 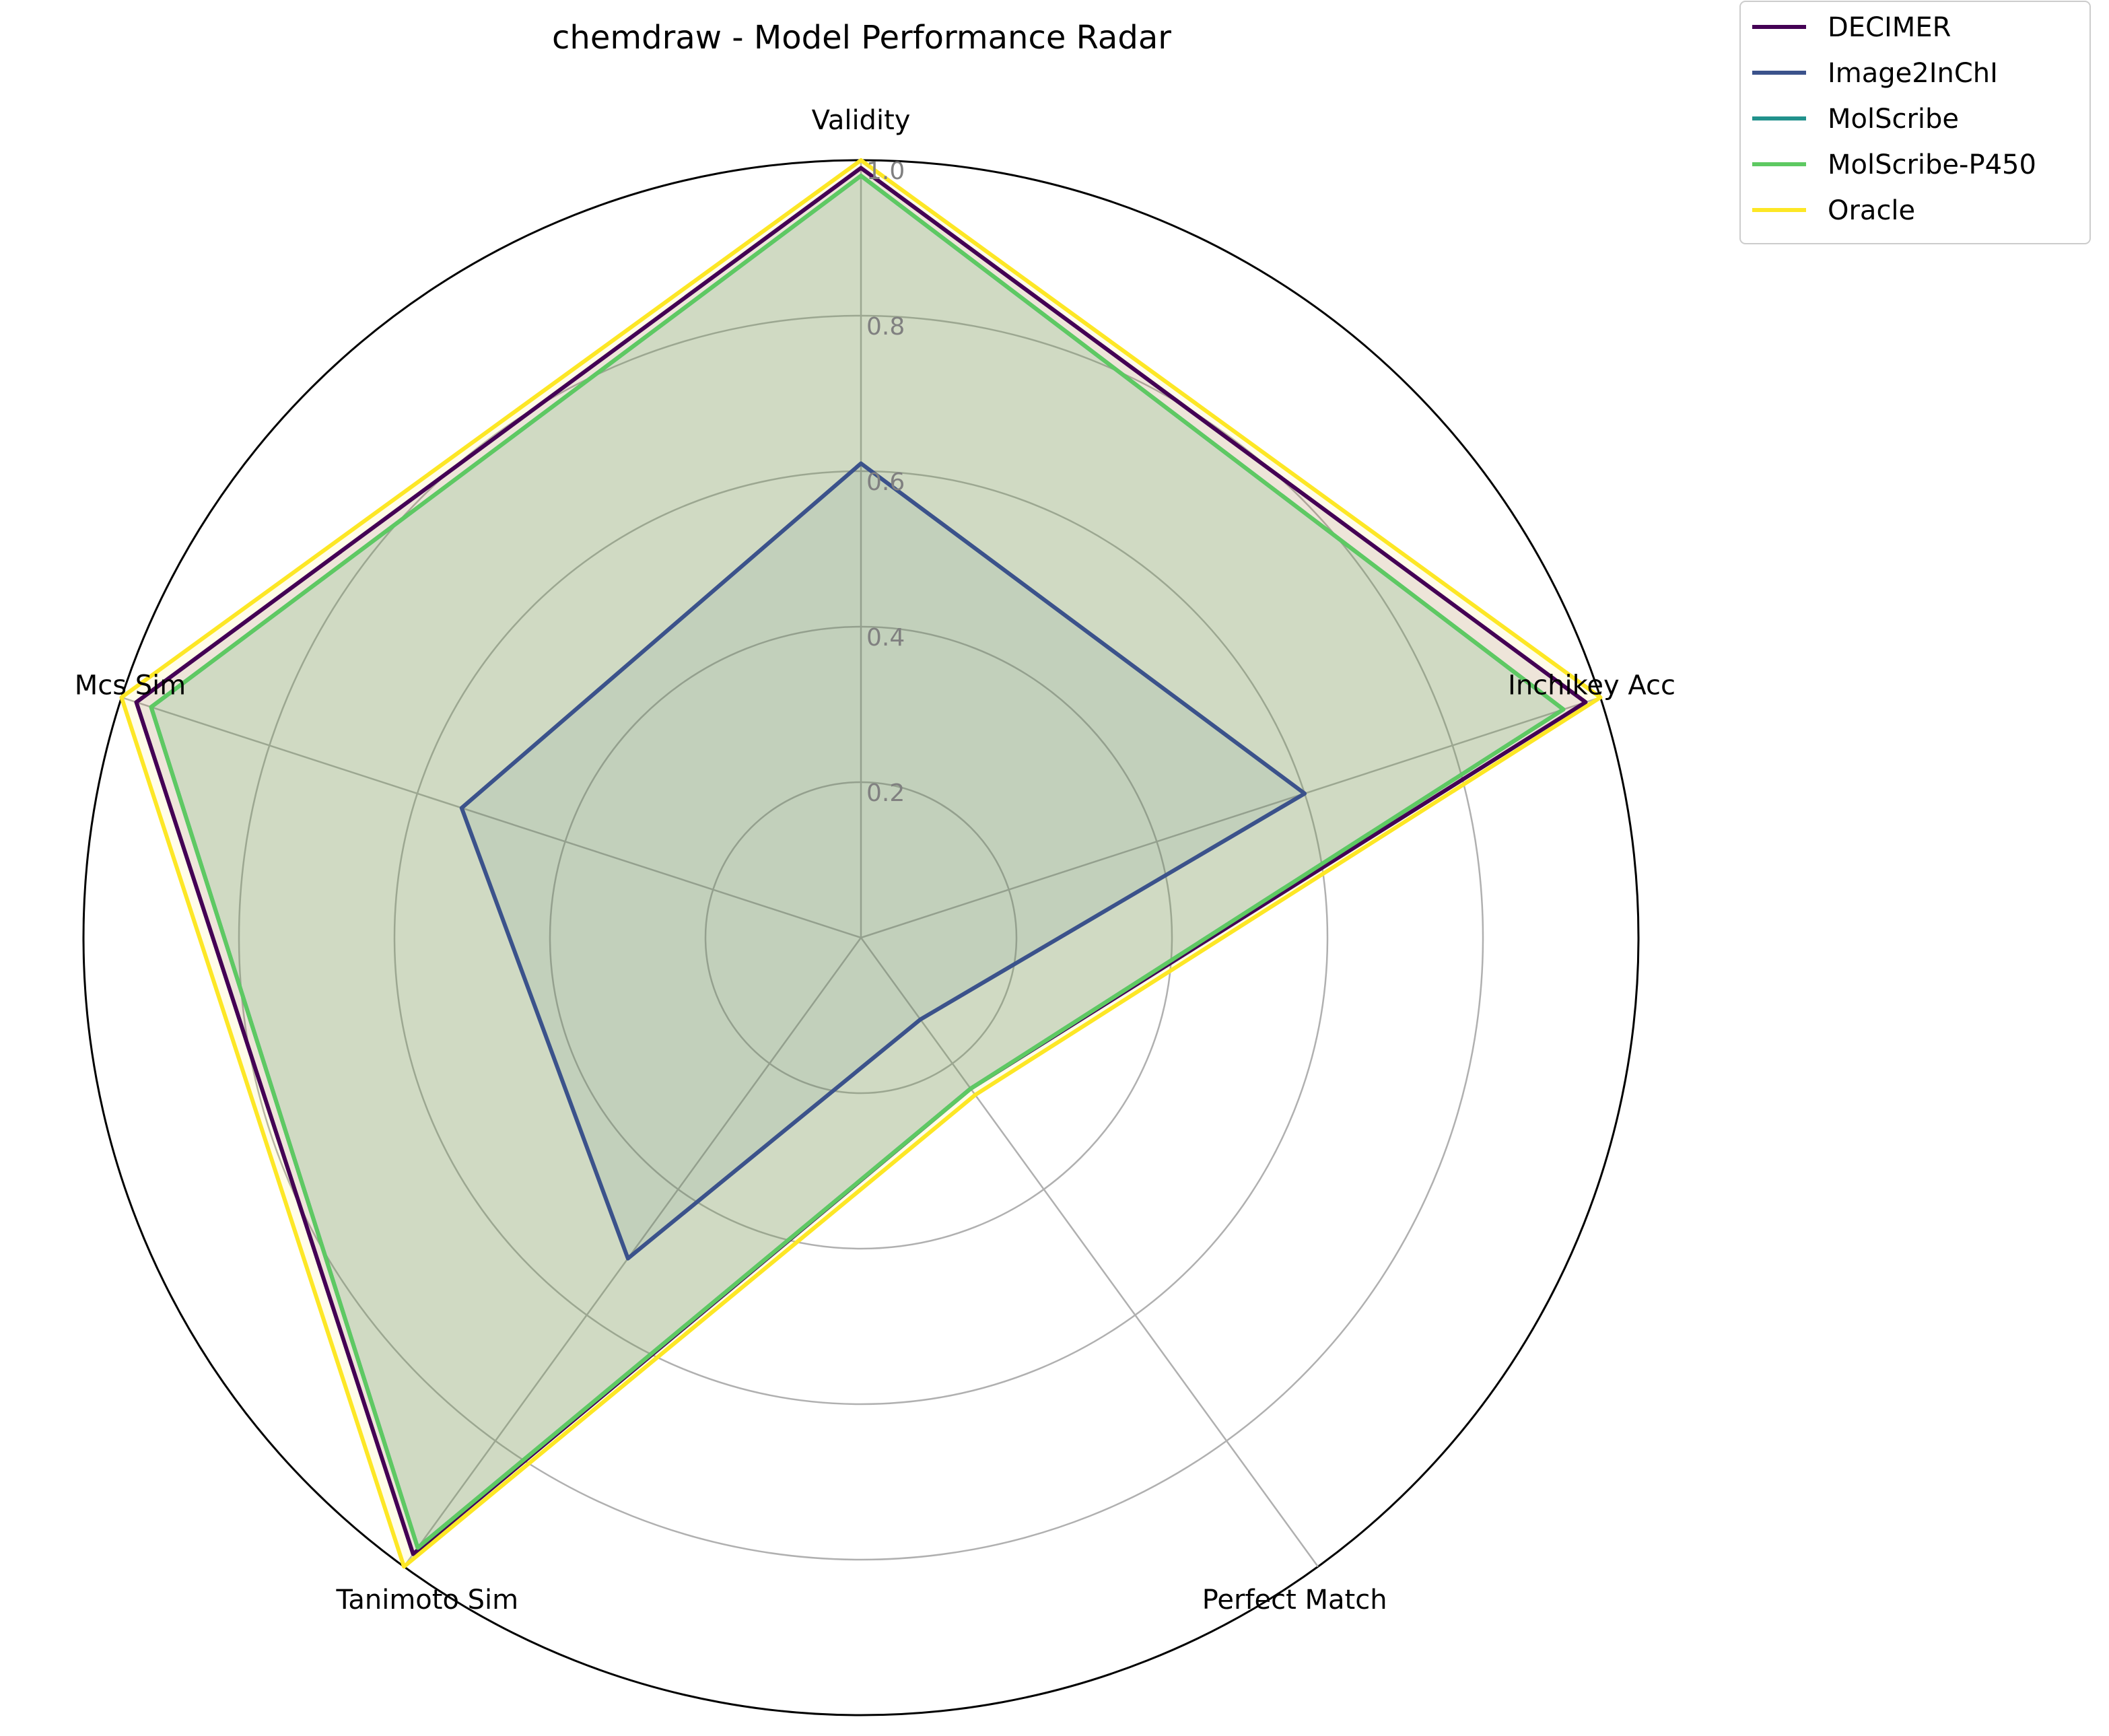 What do you see at coordinates (861, 120) in the screenshot?
I see `axis-label: Validity` at bounding box center [861, 120].